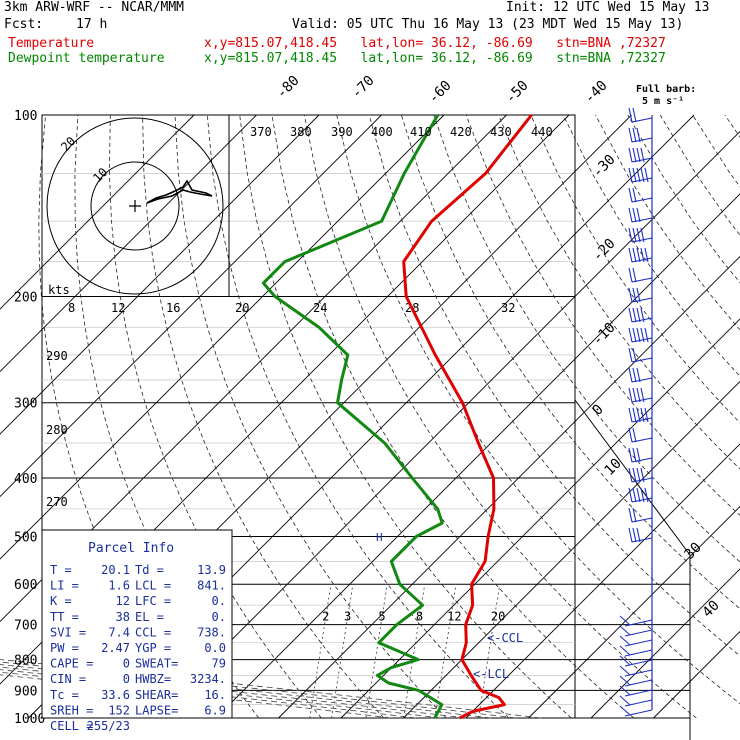  Describe the element at coordinates (71, 664) in the screenshot. I see `parcel-field-label: CAPE =` at that location.